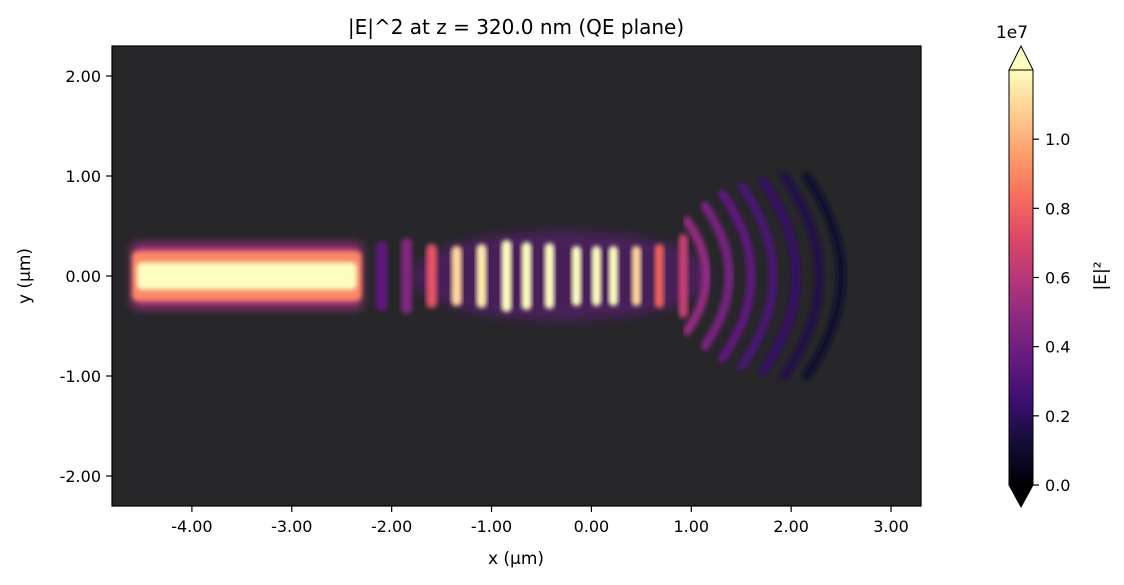 The image size is (1124, 585). What do you see at coordinates (291, 526) in the screenshot?
I see `x-tick-label: -3.00` at bounding box center [291, 526].